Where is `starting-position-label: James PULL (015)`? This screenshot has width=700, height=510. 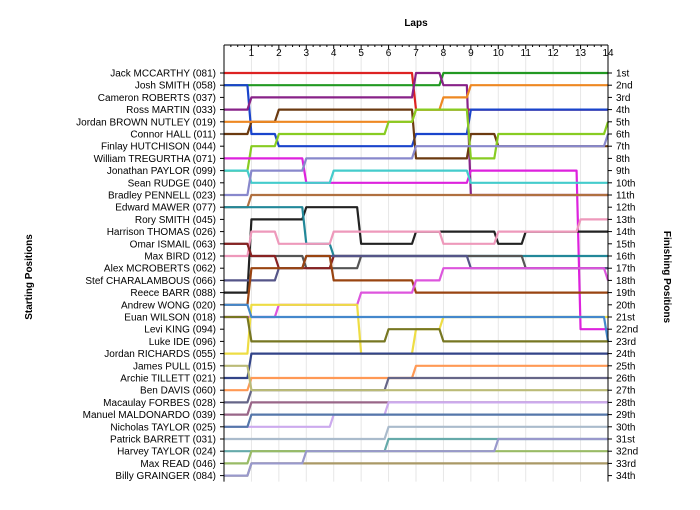
starting-position-label: James PULL (015) is located at coordinates (174, 366).